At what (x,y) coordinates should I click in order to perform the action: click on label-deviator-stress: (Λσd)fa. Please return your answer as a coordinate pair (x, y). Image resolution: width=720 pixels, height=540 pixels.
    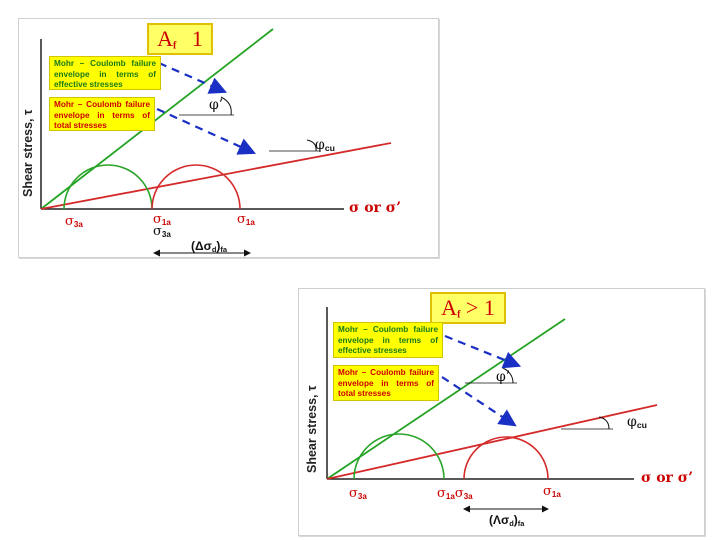
    Looking at the image, I should click on (506, 520).